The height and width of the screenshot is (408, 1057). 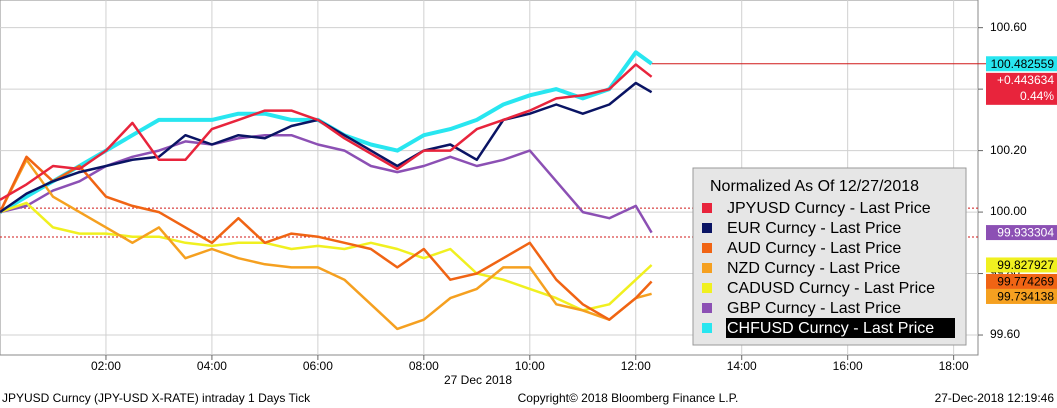 What do you see at coordinates (814, 228) in the screenshot?
I see `legend-label: EUR Curncy - Last Price` at bounding box center [814, 228].